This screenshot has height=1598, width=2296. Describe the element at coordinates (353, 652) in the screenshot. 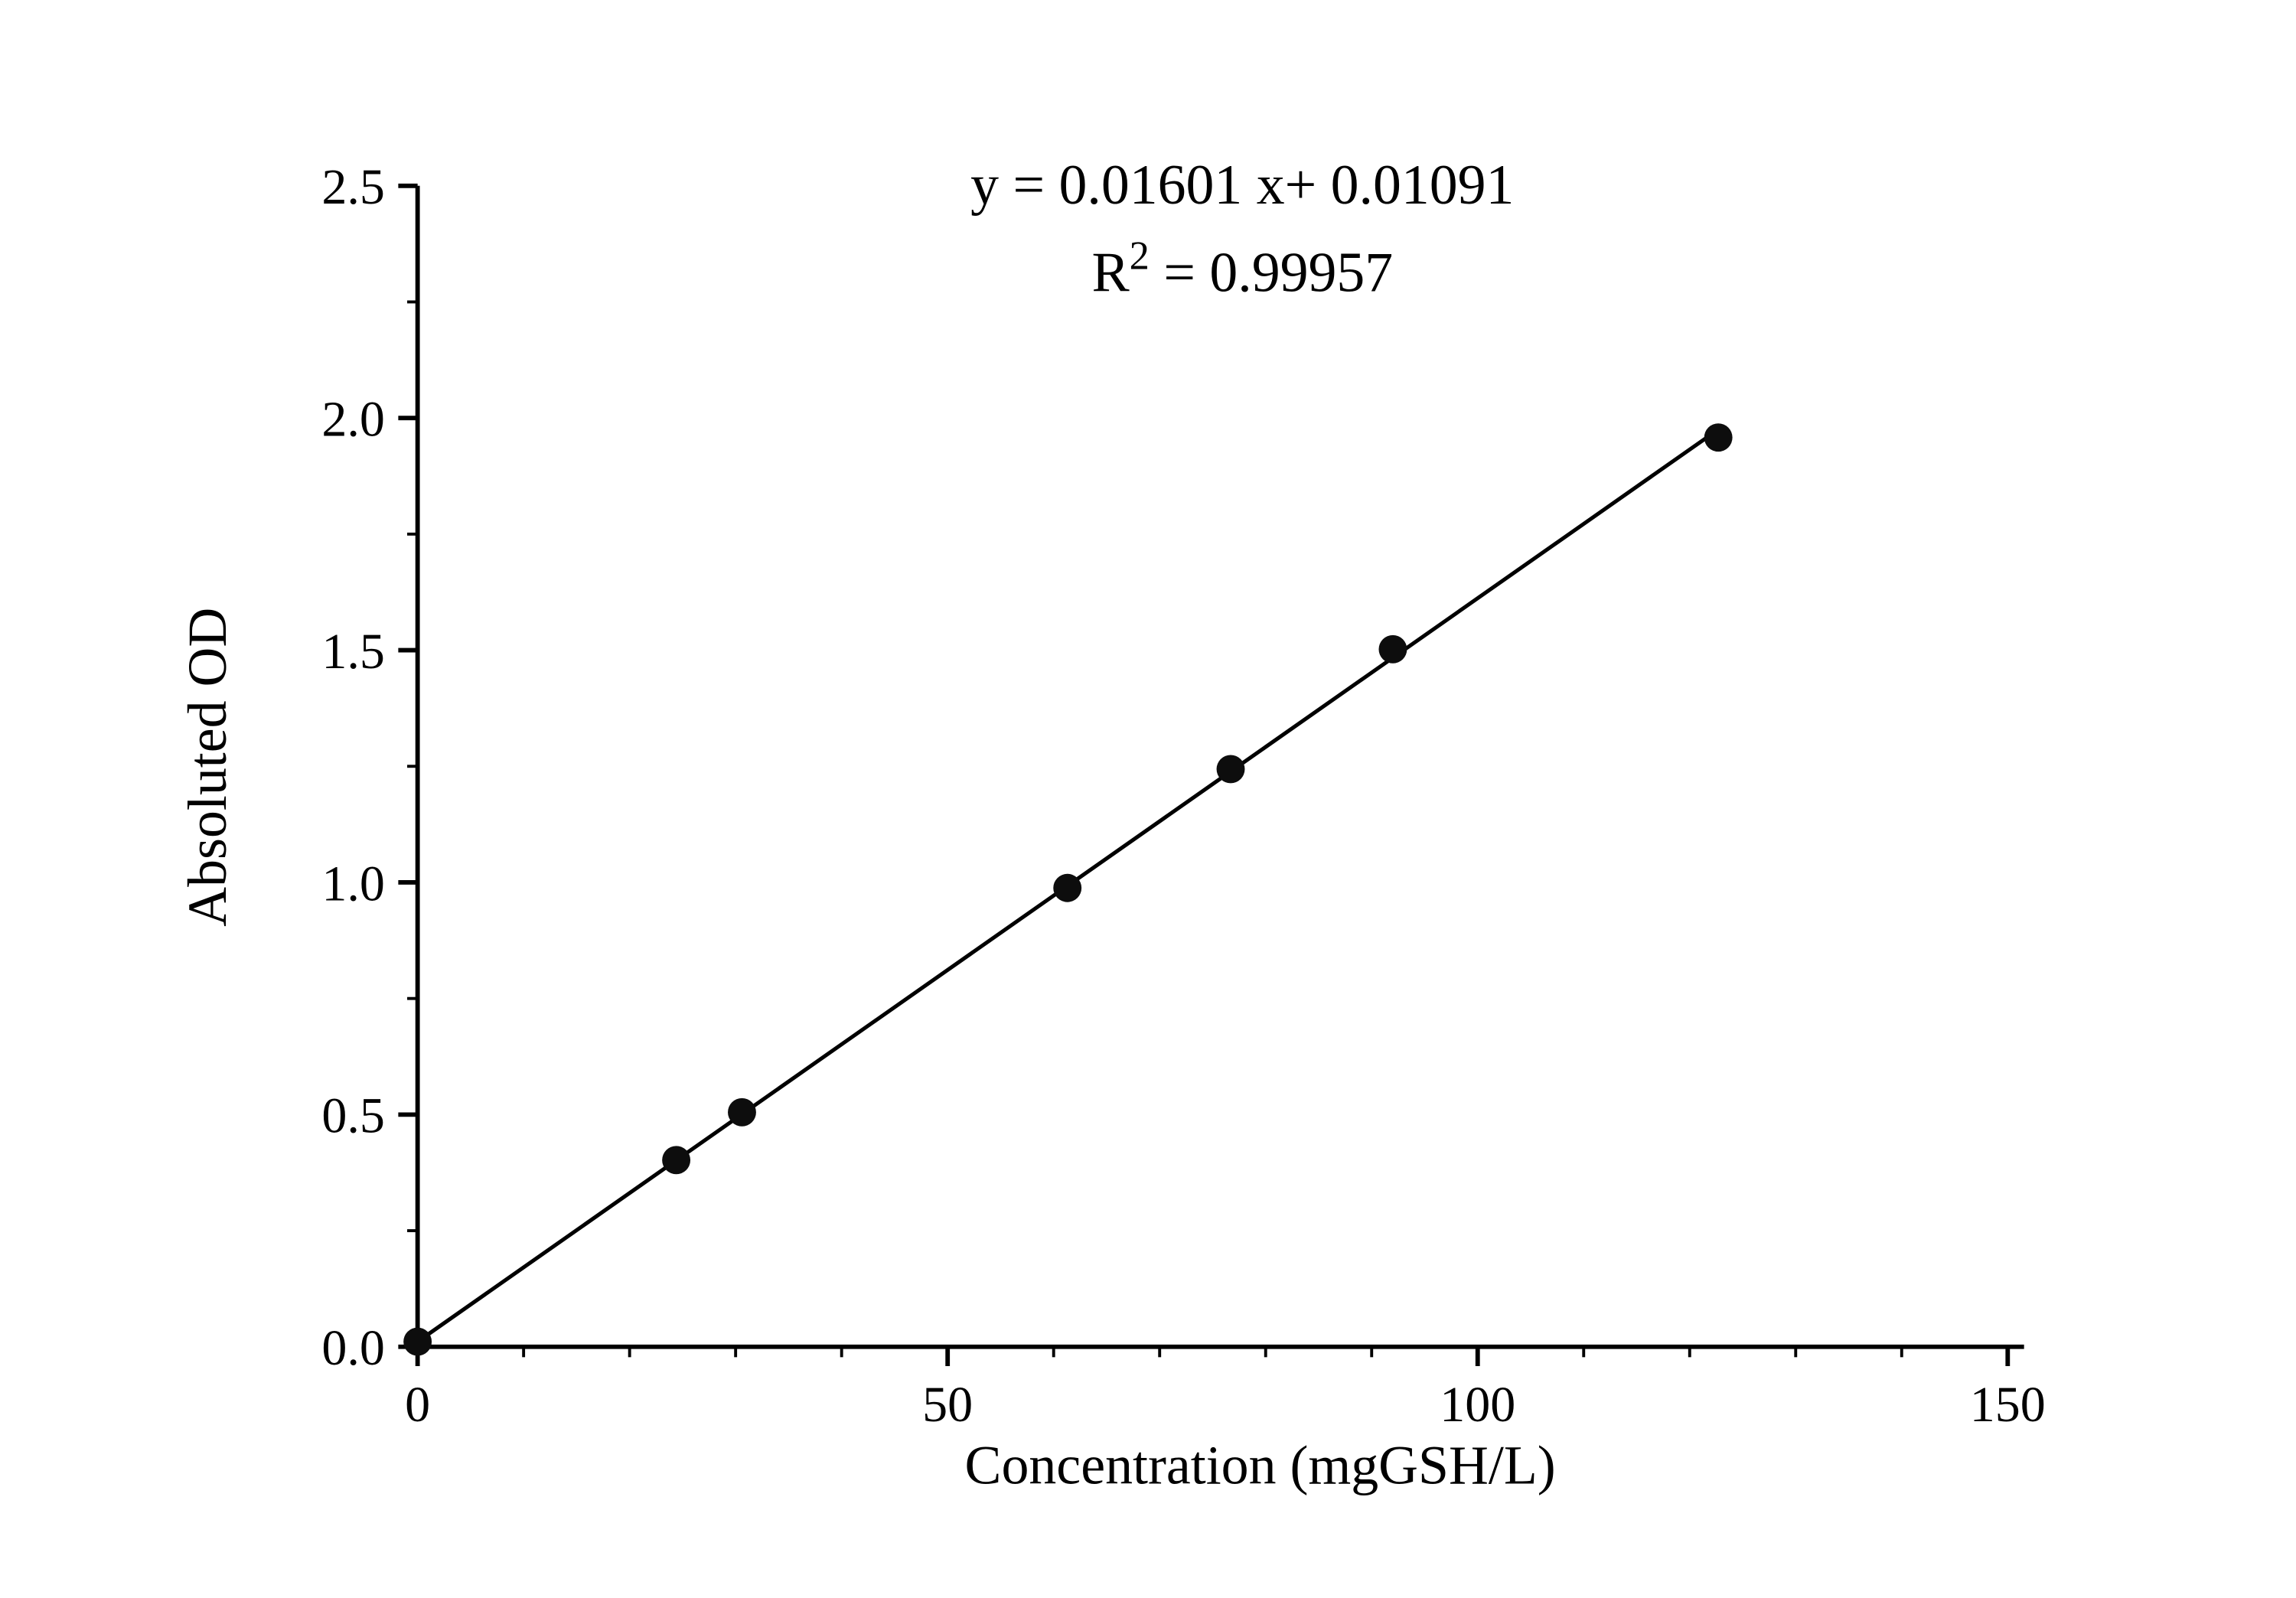

I see `y-tick-label: 1.5` at that location.